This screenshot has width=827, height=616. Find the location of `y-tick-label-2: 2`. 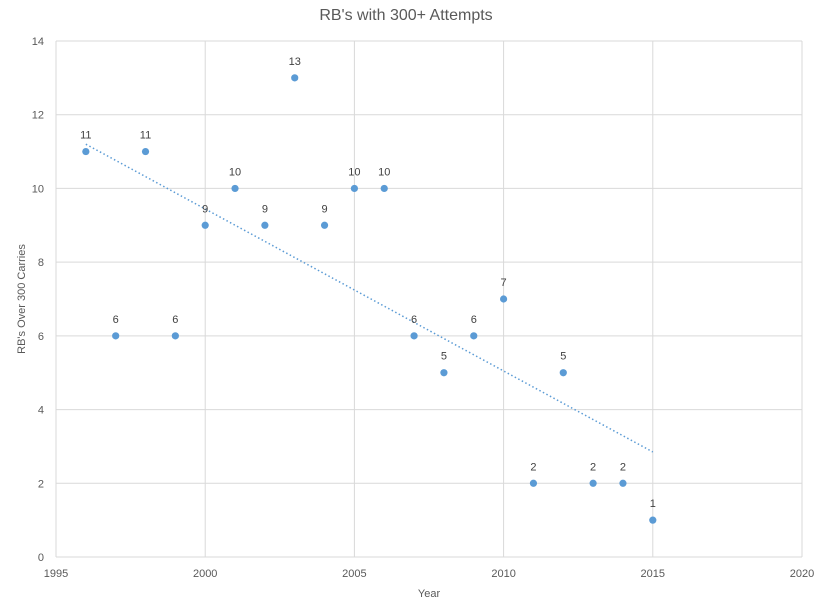

y-tick-label-2: 2 is located at coordinates (41, 484).